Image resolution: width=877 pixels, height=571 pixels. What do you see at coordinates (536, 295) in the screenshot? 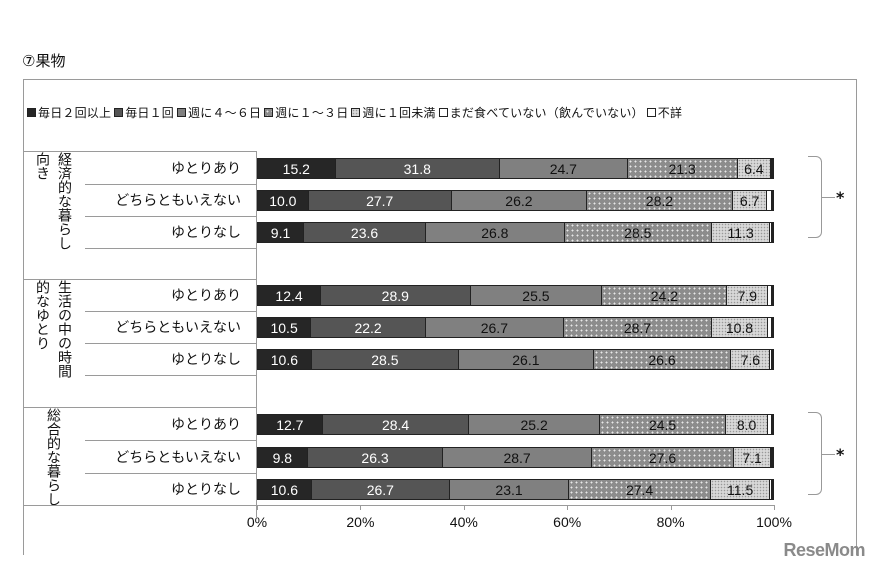
I see `bar-segment: 25.5` at bounding box center [536, 295].